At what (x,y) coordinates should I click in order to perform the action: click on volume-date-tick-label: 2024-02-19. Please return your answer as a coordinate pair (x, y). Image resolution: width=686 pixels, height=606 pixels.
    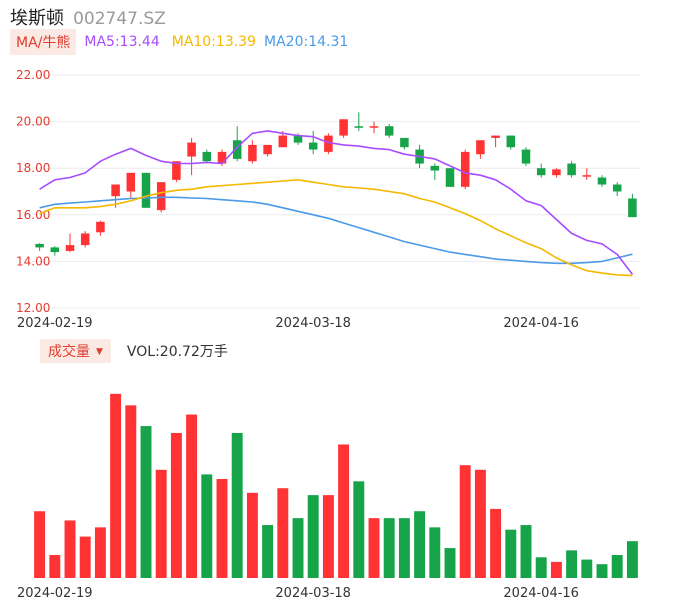
    Looking at the image, I should click on (55, 593).